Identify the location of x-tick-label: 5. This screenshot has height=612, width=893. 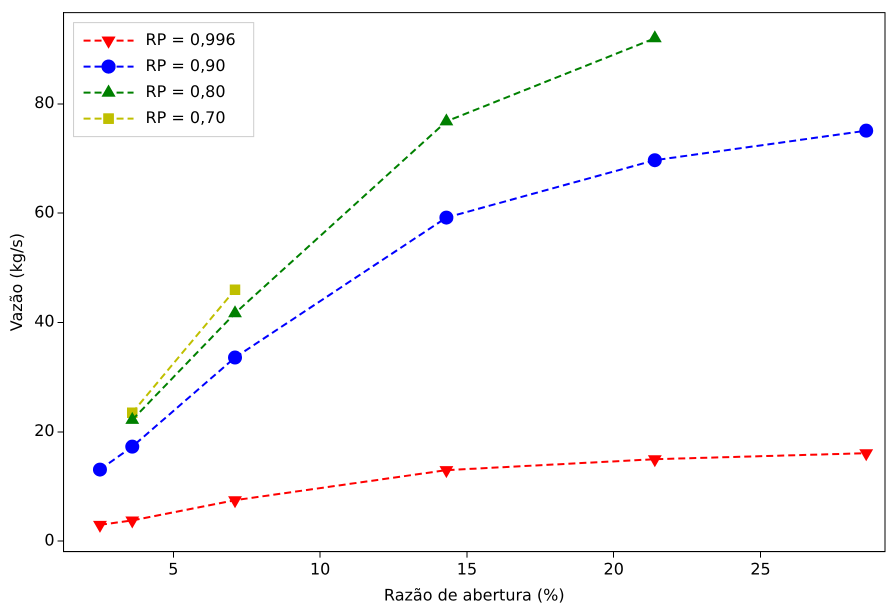
(173, 568).